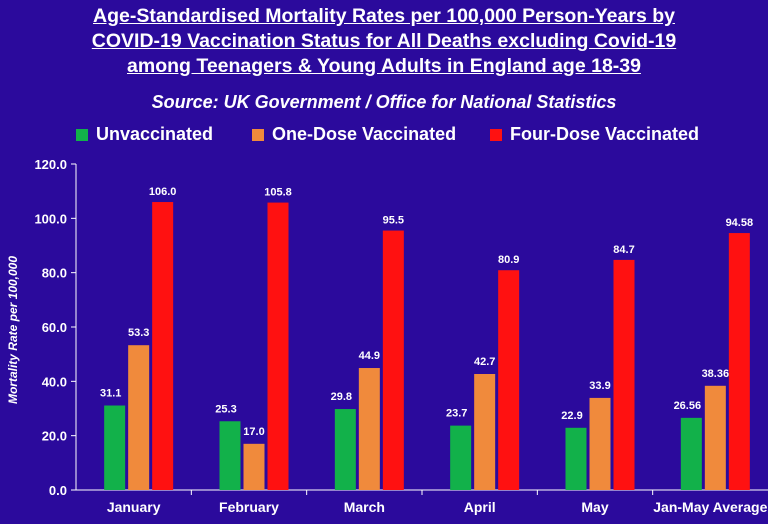 This screenshot has width=768, height=524. What do you see at coordinates (341, 397) in the screenshot?
I see `data-label: 29.8` at bounding box center [341, 397].